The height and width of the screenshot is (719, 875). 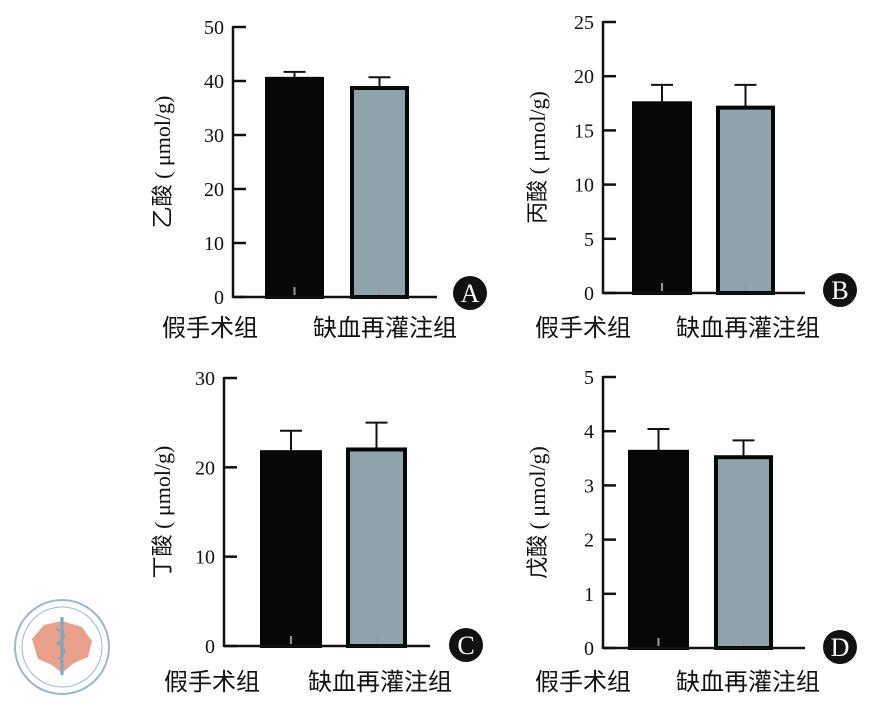 What do you see at coordinates (589, 541) in the screenshot?
I see `y-tick-label: 2` at bounding box center [589, 541].